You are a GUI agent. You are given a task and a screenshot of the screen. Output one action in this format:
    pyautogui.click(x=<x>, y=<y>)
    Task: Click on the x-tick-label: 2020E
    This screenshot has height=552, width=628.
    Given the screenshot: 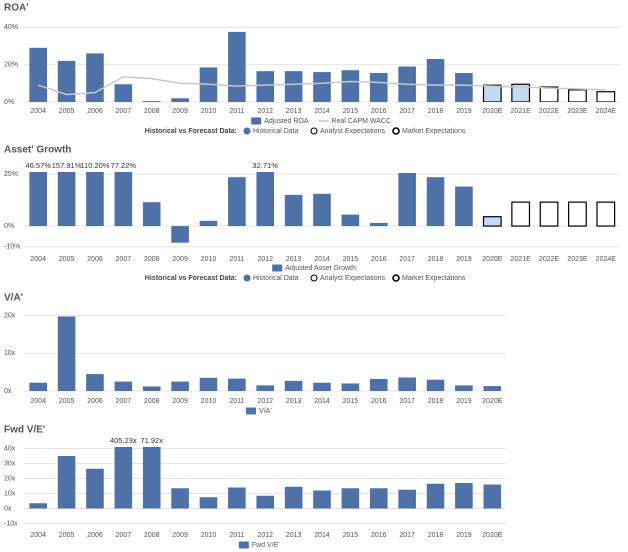 What is the action you would take?
    pyautogui.click(x=492, y=111)
    